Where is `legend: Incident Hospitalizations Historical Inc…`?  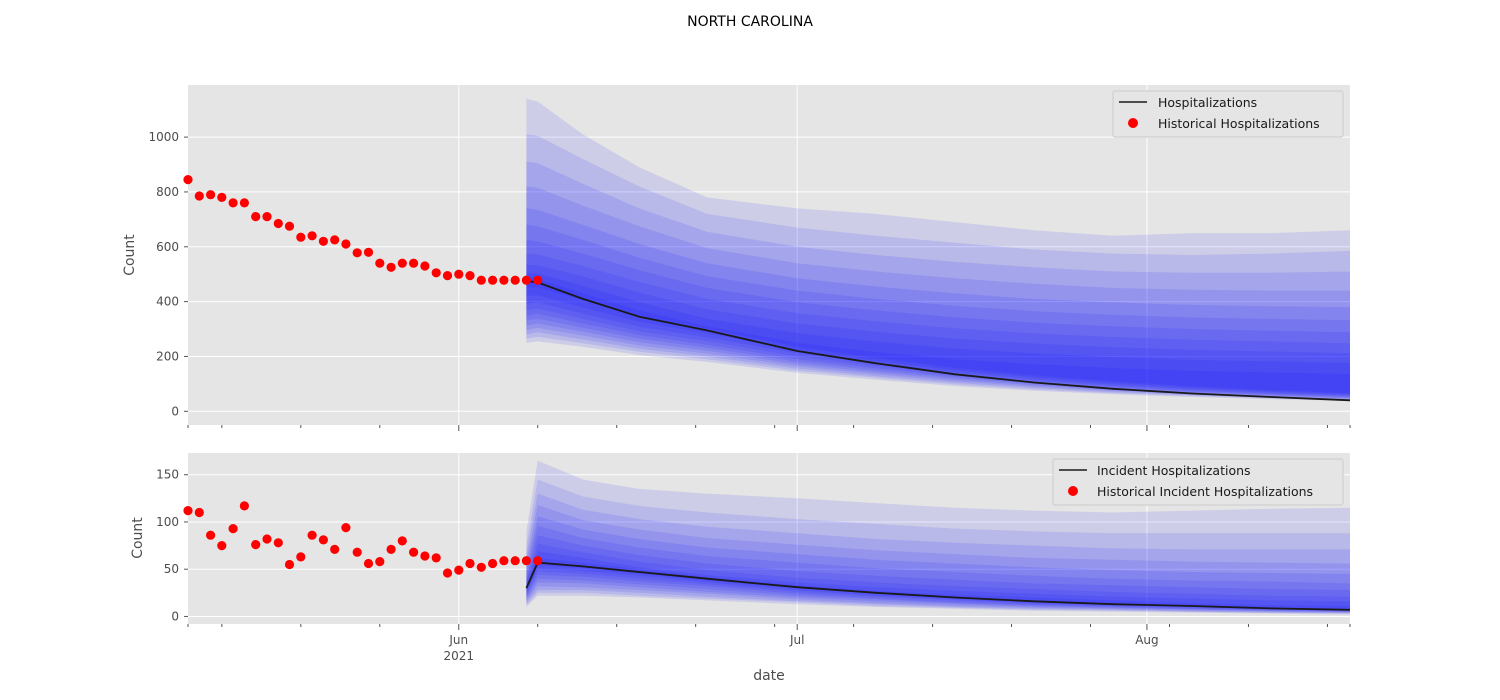 legend: Incident Hospitalizations Historical Inc… is located at coordinates (1198, 482).